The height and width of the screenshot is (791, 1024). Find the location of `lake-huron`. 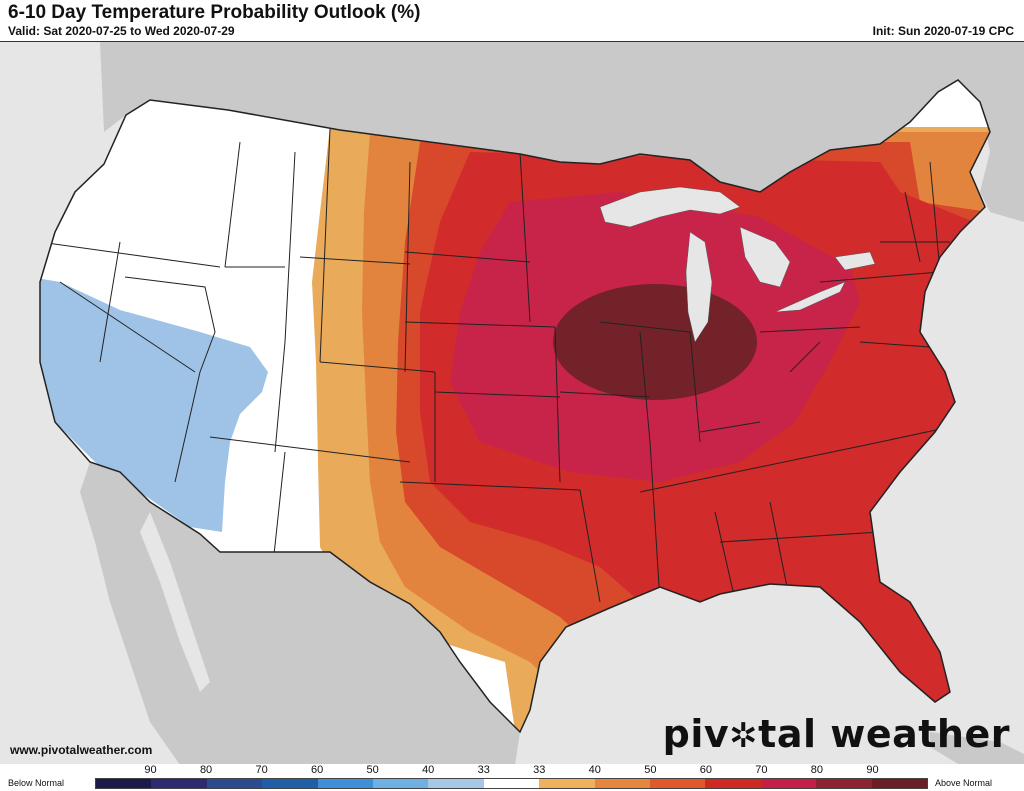

lake-huron is located at coordinates (765, 257).